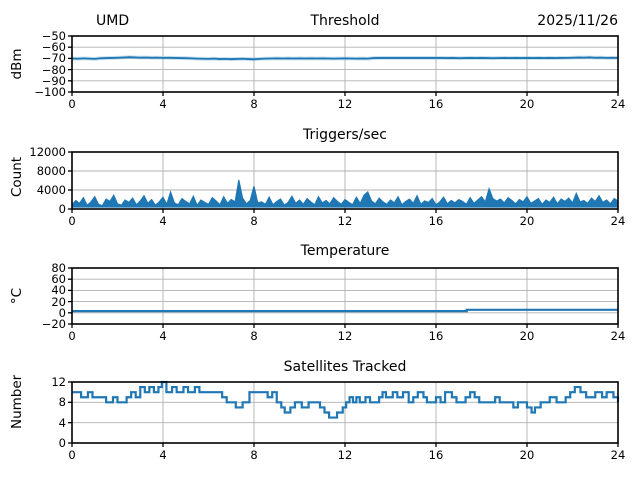  Describe the element at coordinates (53, 36) in the screenshot. I see `y-tick-label: −50` at that location.